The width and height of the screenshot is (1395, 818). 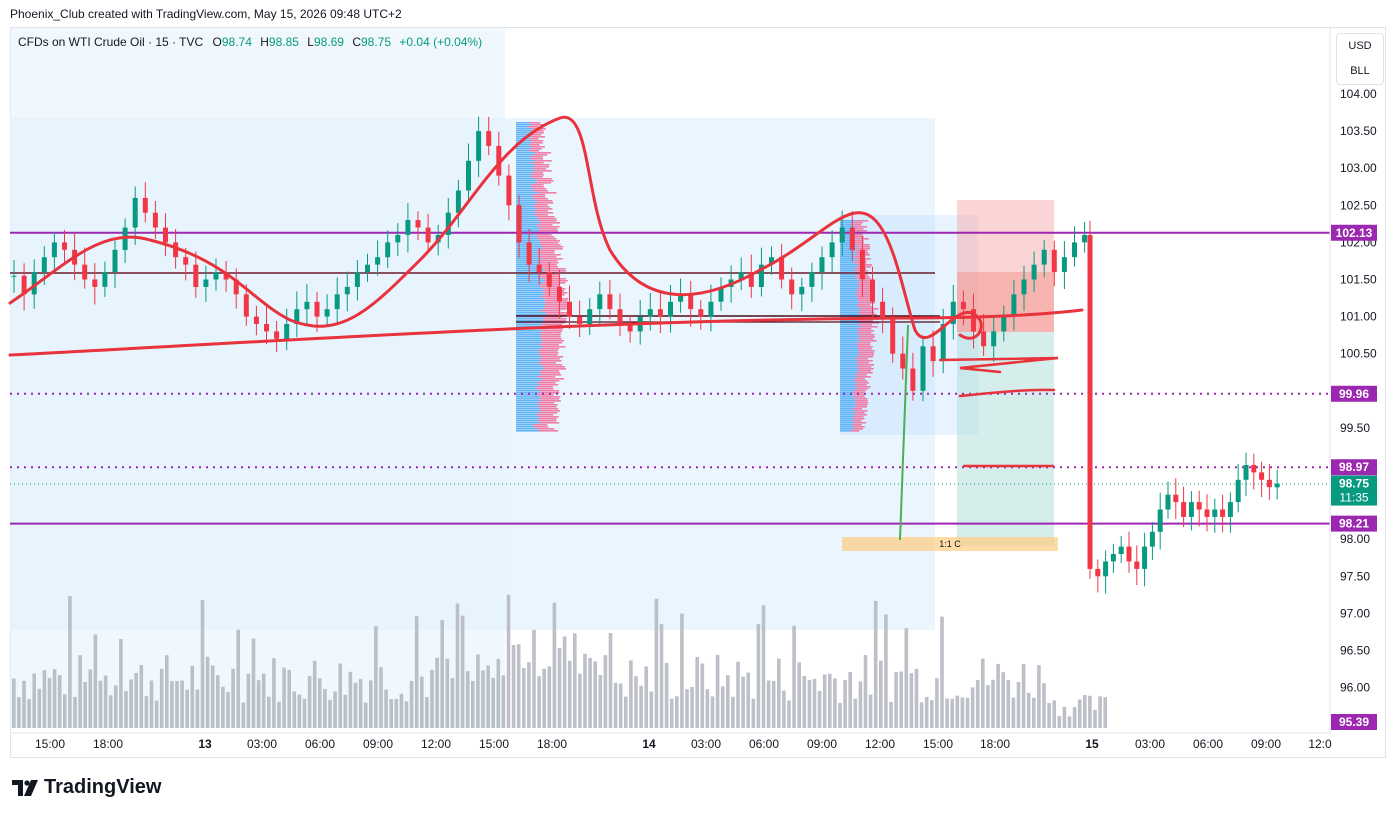 What do you see at coordinates (378, 744) in the screenshot?
I see `x-tick-label: 09:00` at bounding box center [378, 744].